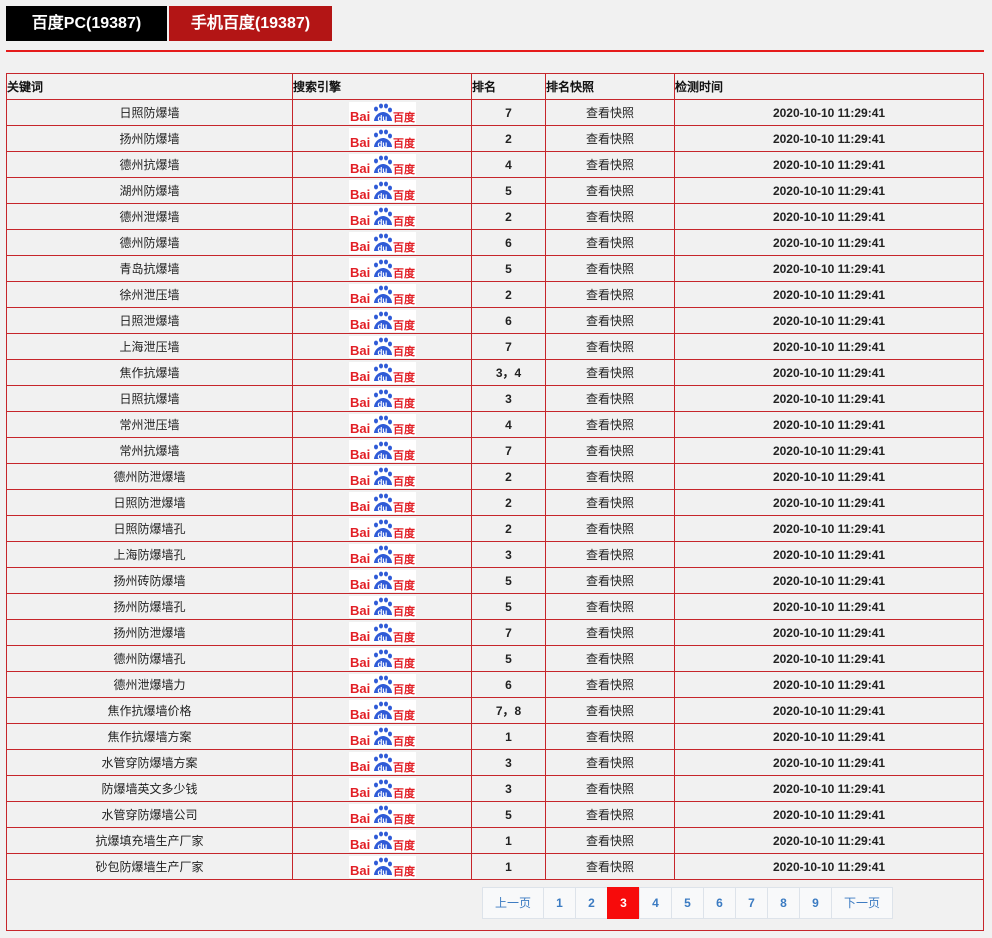 This screenshot has width=992, height=938. Describe the element at coordinates (149, 502) in the screenshot. I see `keyword-cell: 日照防泄爆墙` at that location.